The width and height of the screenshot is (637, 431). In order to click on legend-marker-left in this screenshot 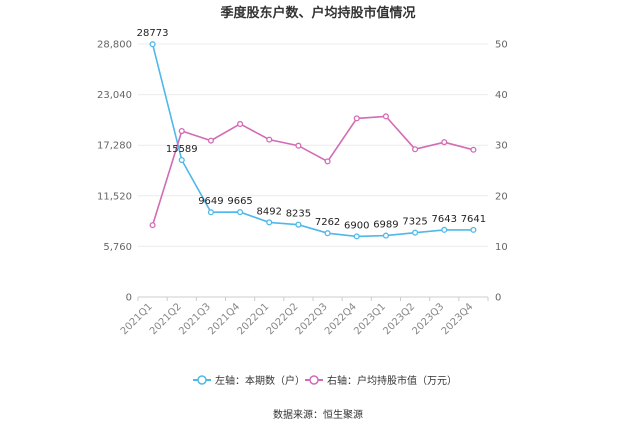, I will do `click(202, 380)`.